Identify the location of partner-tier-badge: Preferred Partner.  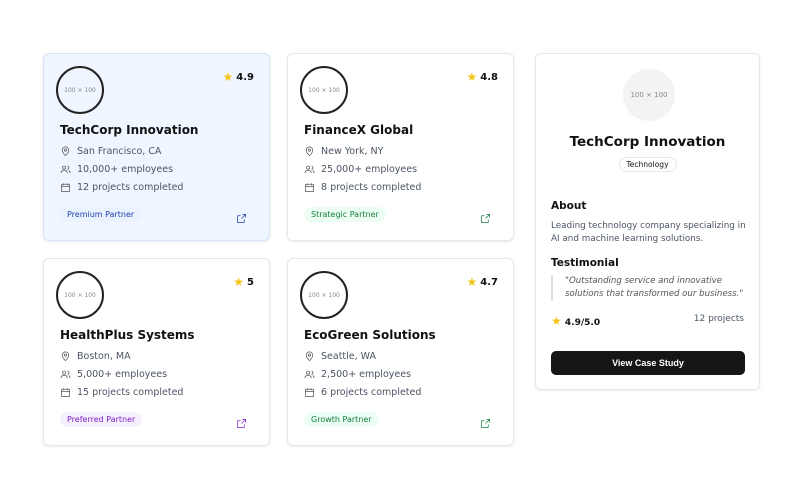
(101, 419).